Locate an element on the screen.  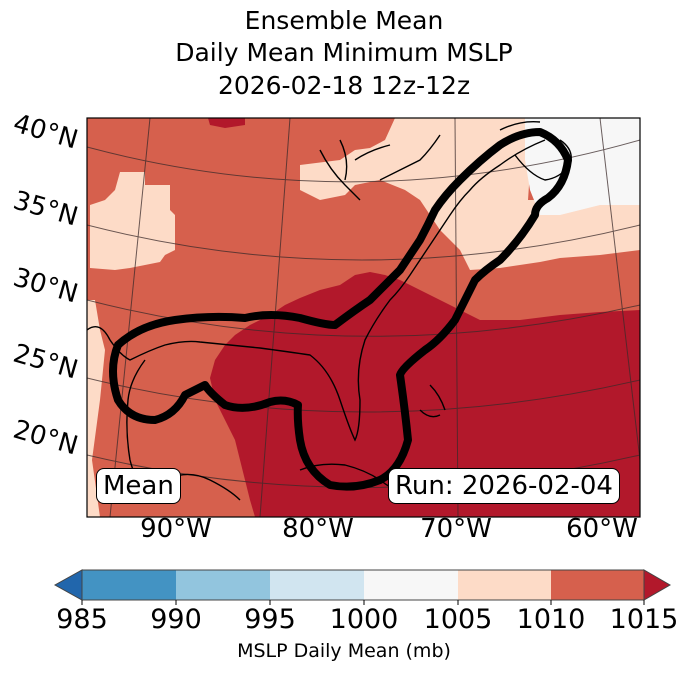
pressure-field-1005-1010-west is located at coordinates (132, 221).